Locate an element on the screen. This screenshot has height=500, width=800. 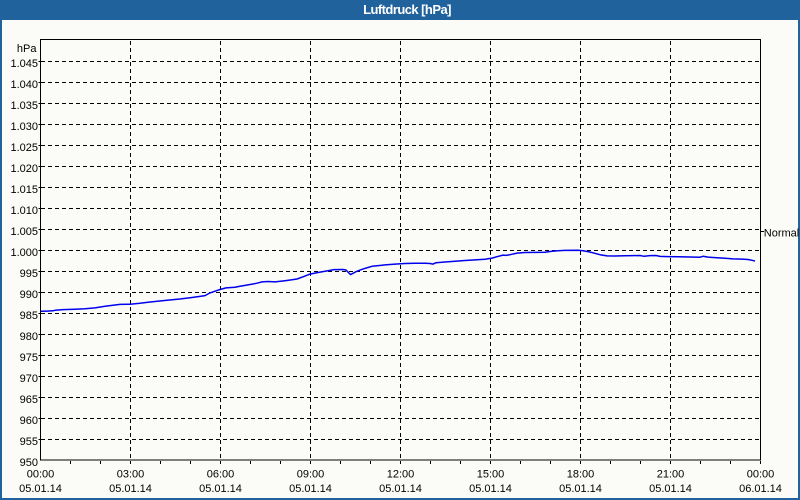
svg-text: hPa is located at coordinates (27, 49).